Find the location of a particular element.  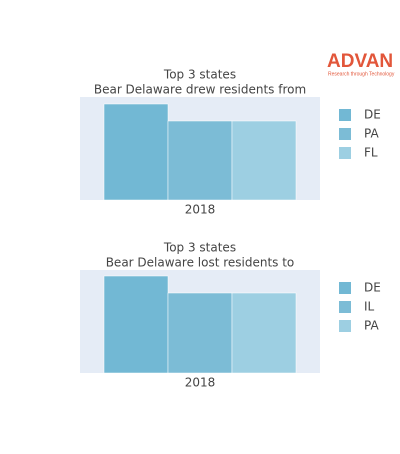

logo: ADVAN is located at coordinates (360, 61).